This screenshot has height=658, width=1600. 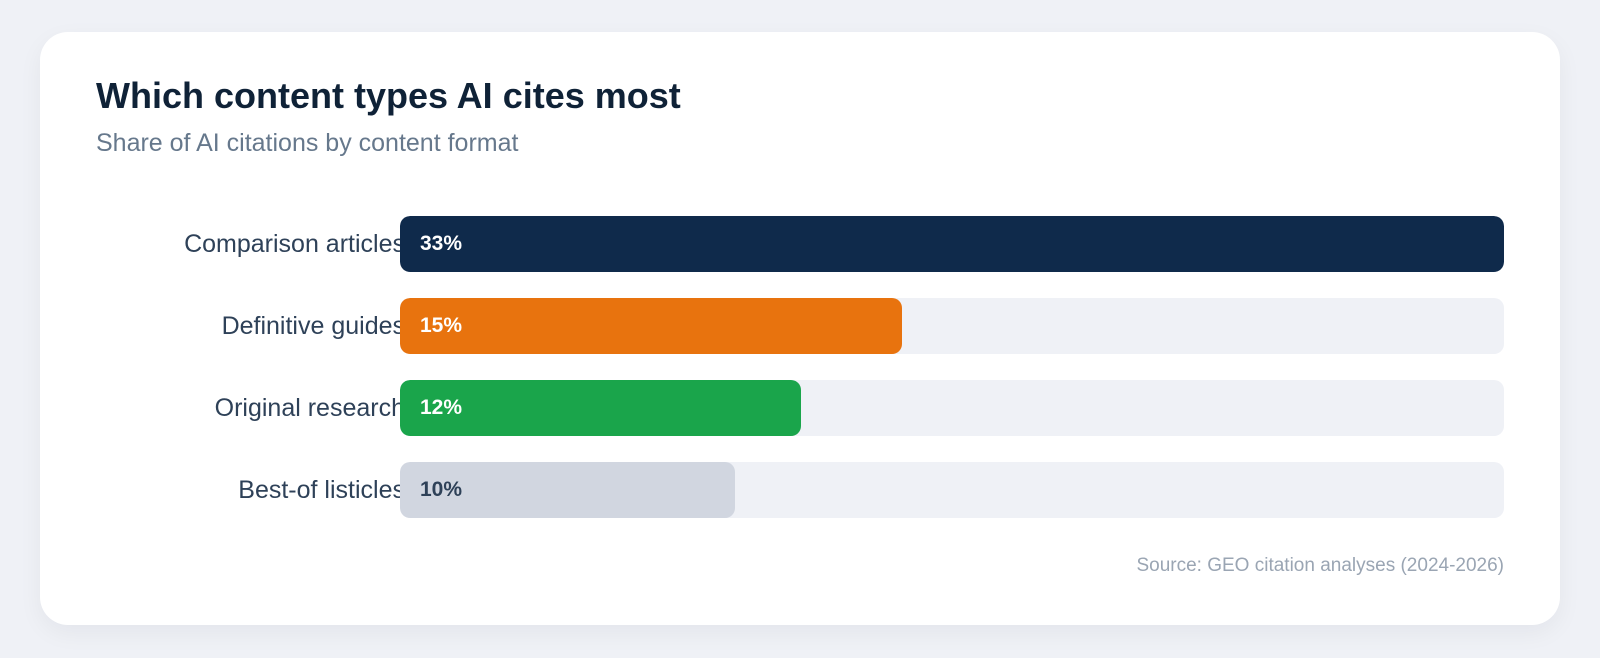 I want to click on bar-track: 10%, so click(x=952, y=490).